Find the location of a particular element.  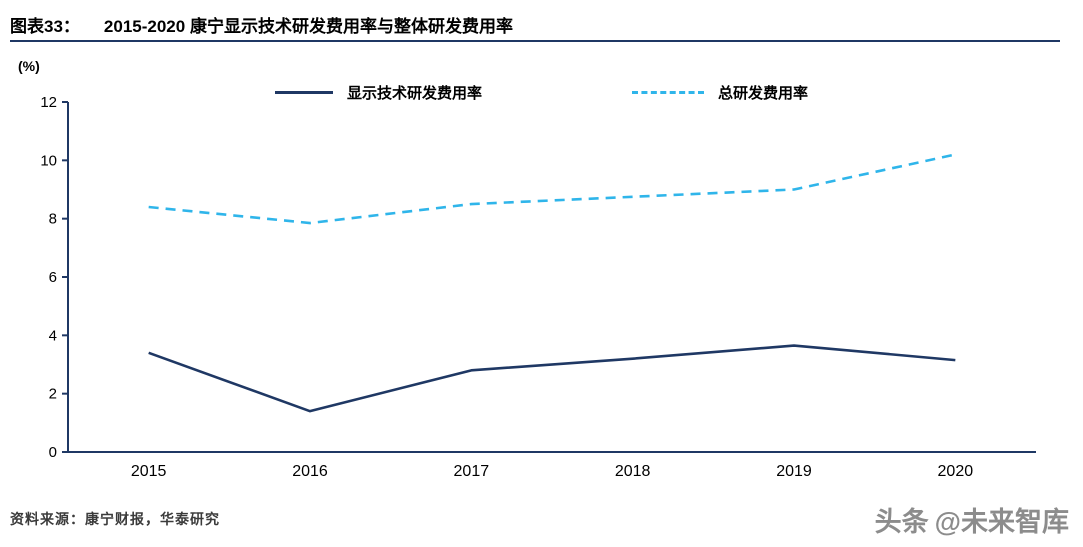

x-axis-labels: 2015 2016 2017 2018 2019 2020 is located at coordinates (552, 471).